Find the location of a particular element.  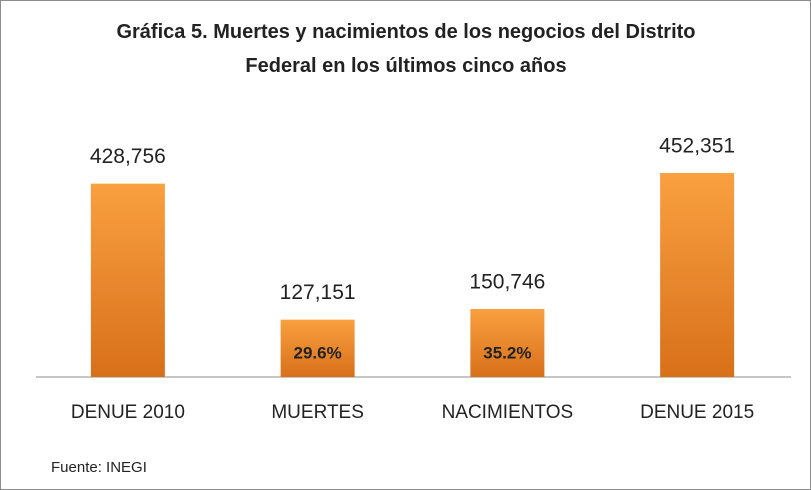

x-tick-label: DENUE 2010 is located at coordinates (128, 412).